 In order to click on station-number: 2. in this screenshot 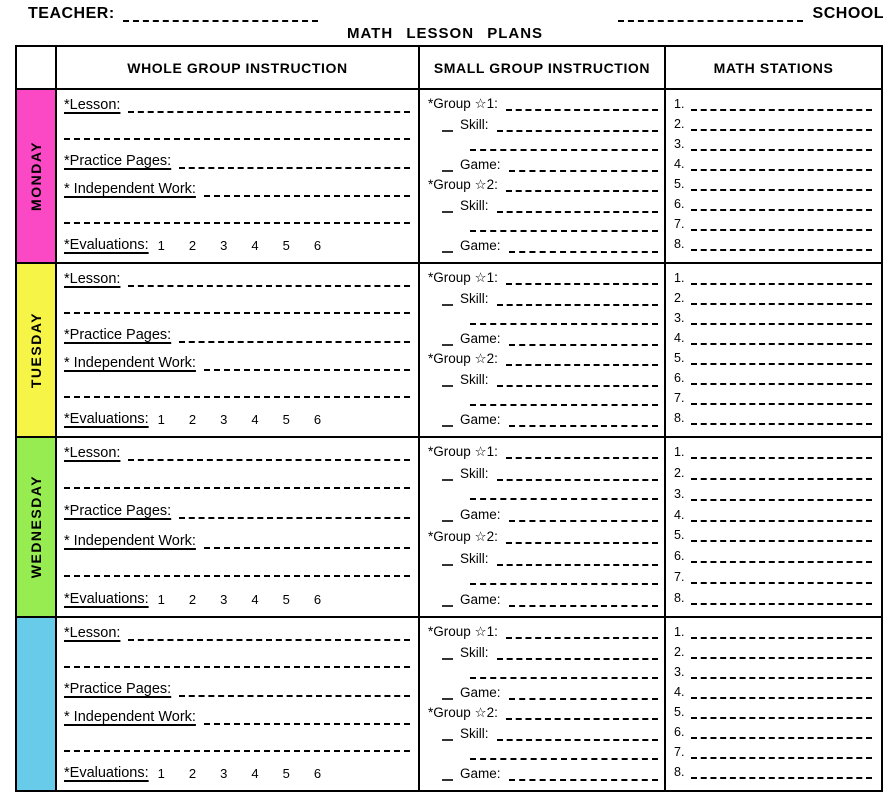, I will do `click(679, 124)`.